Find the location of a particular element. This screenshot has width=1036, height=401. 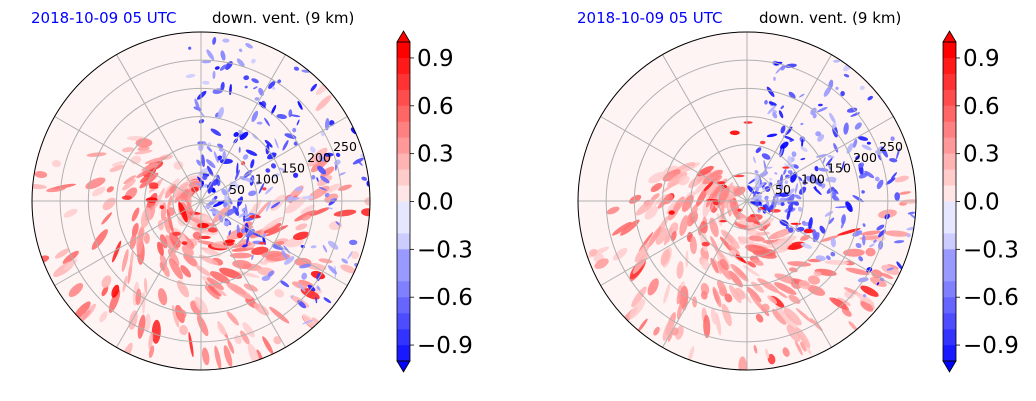

grid-spoke is located at coordinates (820, 159).